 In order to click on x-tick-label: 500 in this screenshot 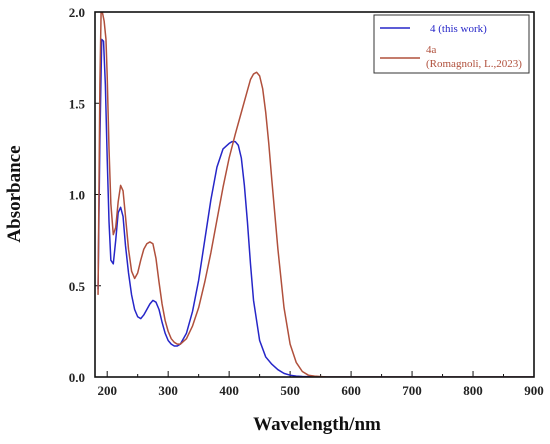, I will do `click(290, 390)`.